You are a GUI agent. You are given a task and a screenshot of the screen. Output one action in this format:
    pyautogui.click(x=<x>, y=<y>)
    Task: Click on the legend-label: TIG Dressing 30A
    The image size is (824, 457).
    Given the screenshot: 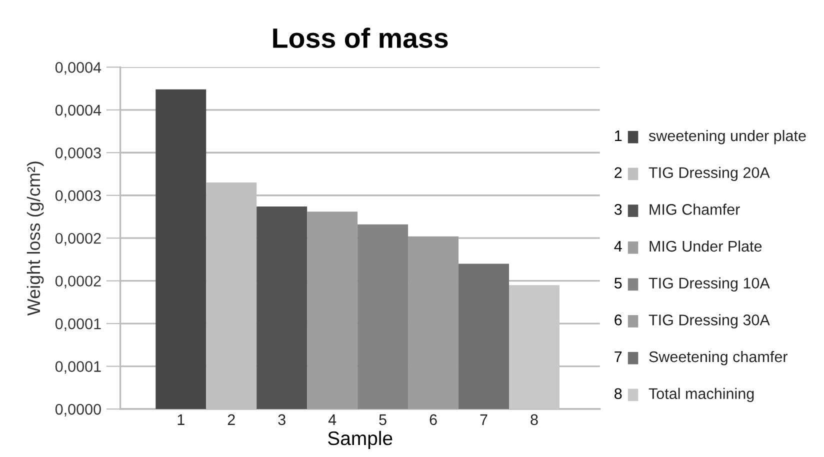 What is the action you would take?
    pyautogui.click(x=709, y=321)
    